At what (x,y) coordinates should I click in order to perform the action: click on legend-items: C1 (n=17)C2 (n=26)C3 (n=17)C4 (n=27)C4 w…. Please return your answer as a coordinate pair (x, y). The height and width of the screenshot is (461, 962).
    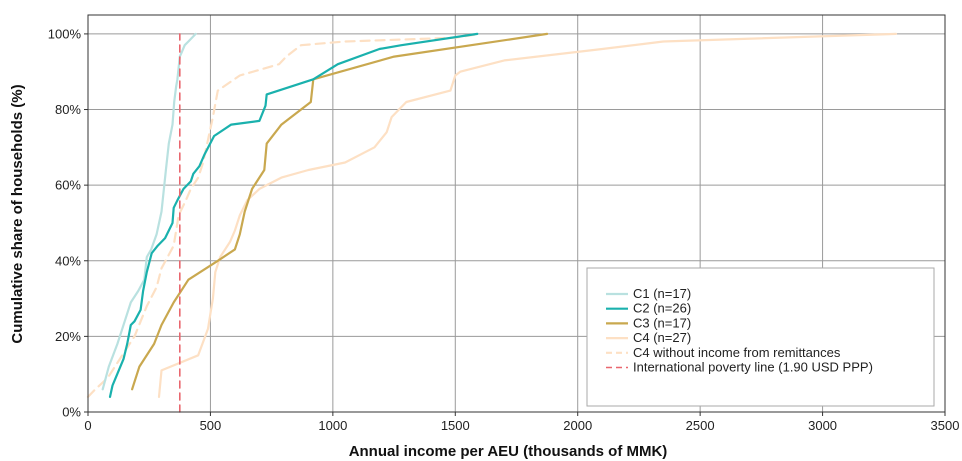
    Looking at the image, I should click on (739, 330).